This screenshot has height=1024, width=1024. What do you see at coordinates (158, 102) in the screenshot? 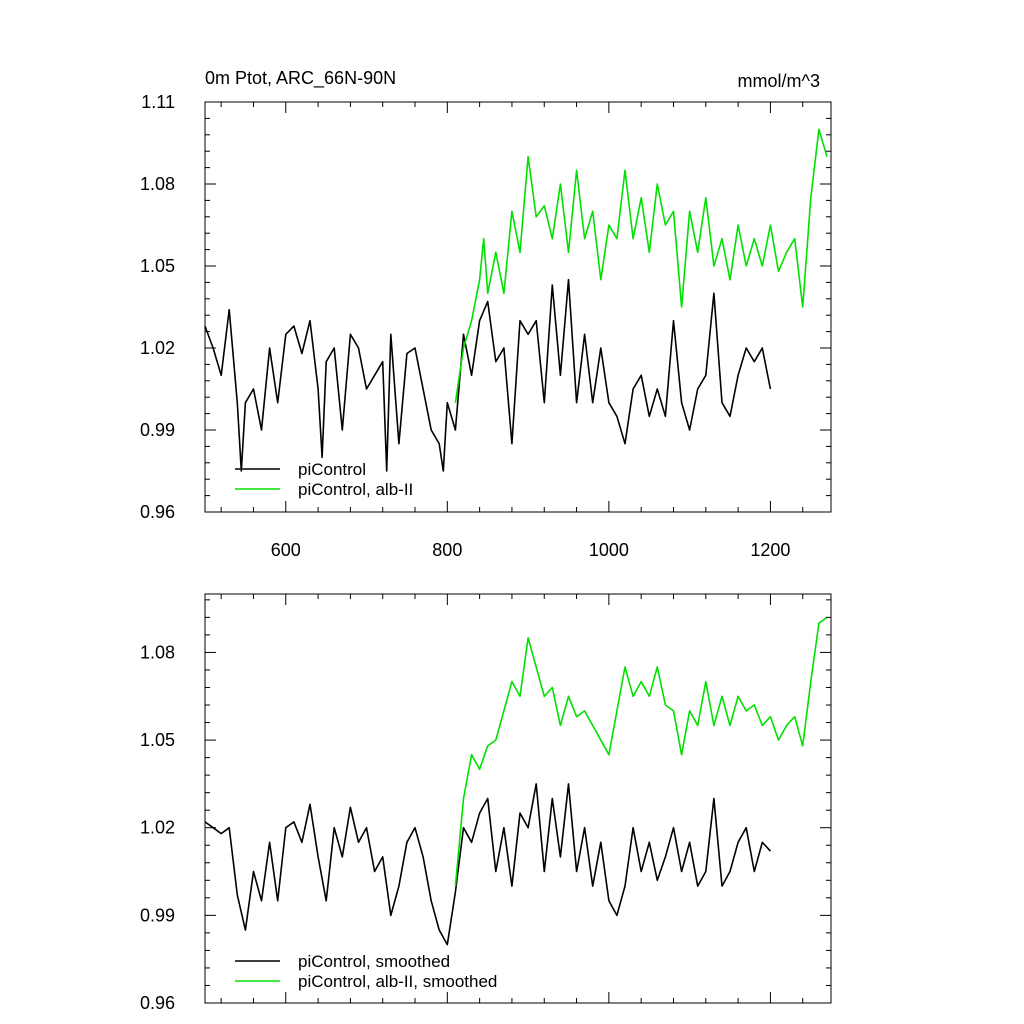
I see `y-tick-label: 1.11` at bounding box center [158, 102].